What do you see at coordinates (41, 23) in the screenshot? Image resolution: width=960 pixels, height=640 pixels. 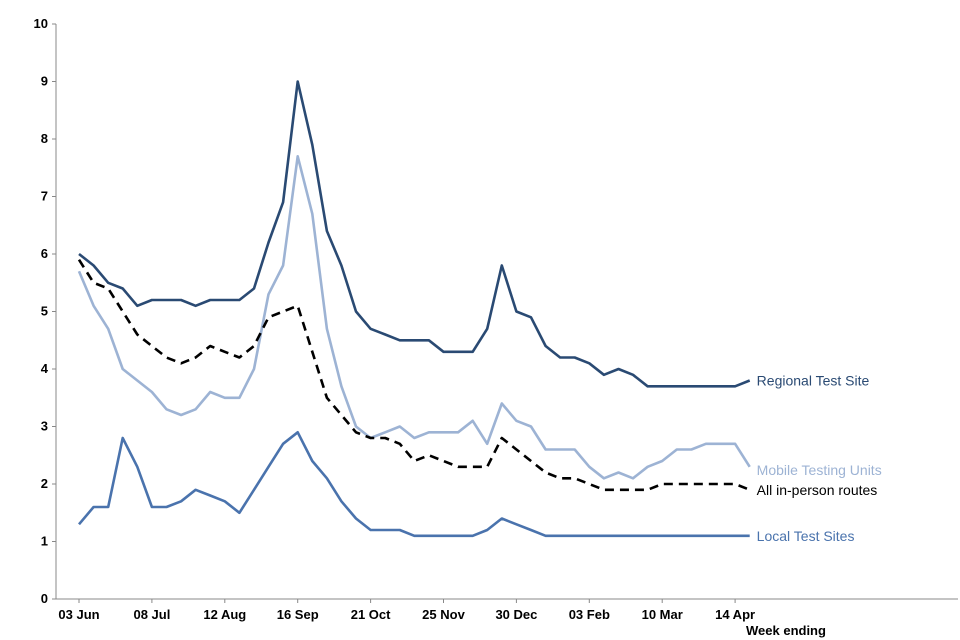 I see `y-tick-label: 10` at bounding box center [41, 23].